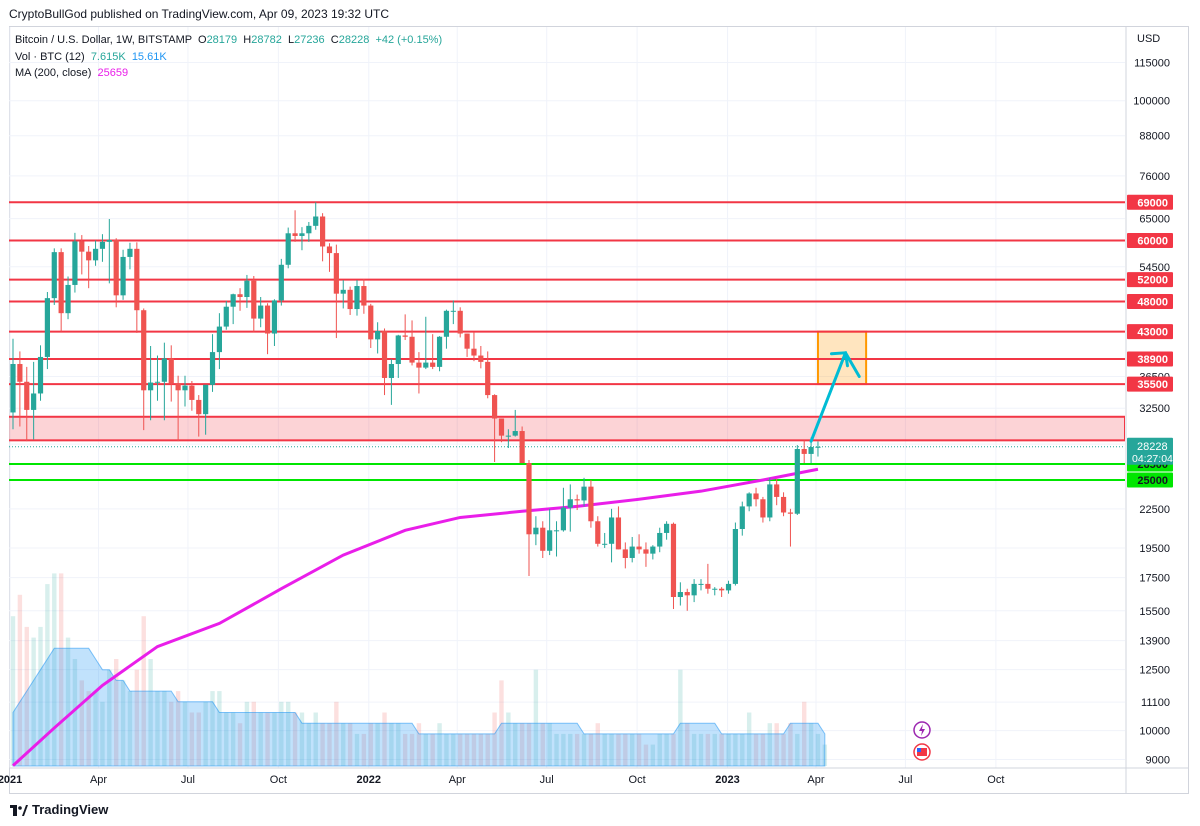 The width and height of the screenshot is (1200, 826). I want to click on close-label: C, so click(334, 40).